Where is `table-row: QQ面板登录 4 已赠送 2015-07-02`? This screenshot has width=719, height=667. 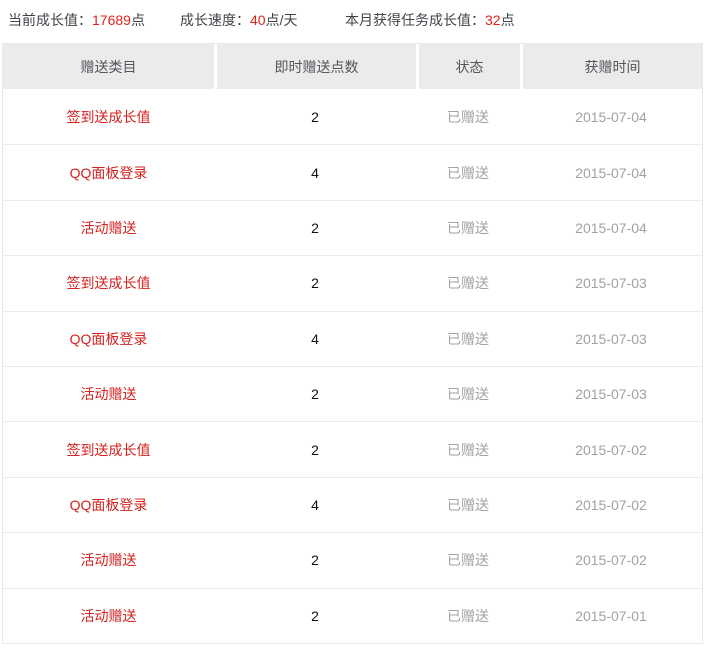
table-row: QQ面板登录 4 已赠送 2015-07-02 is located at coordinates (352, 504).